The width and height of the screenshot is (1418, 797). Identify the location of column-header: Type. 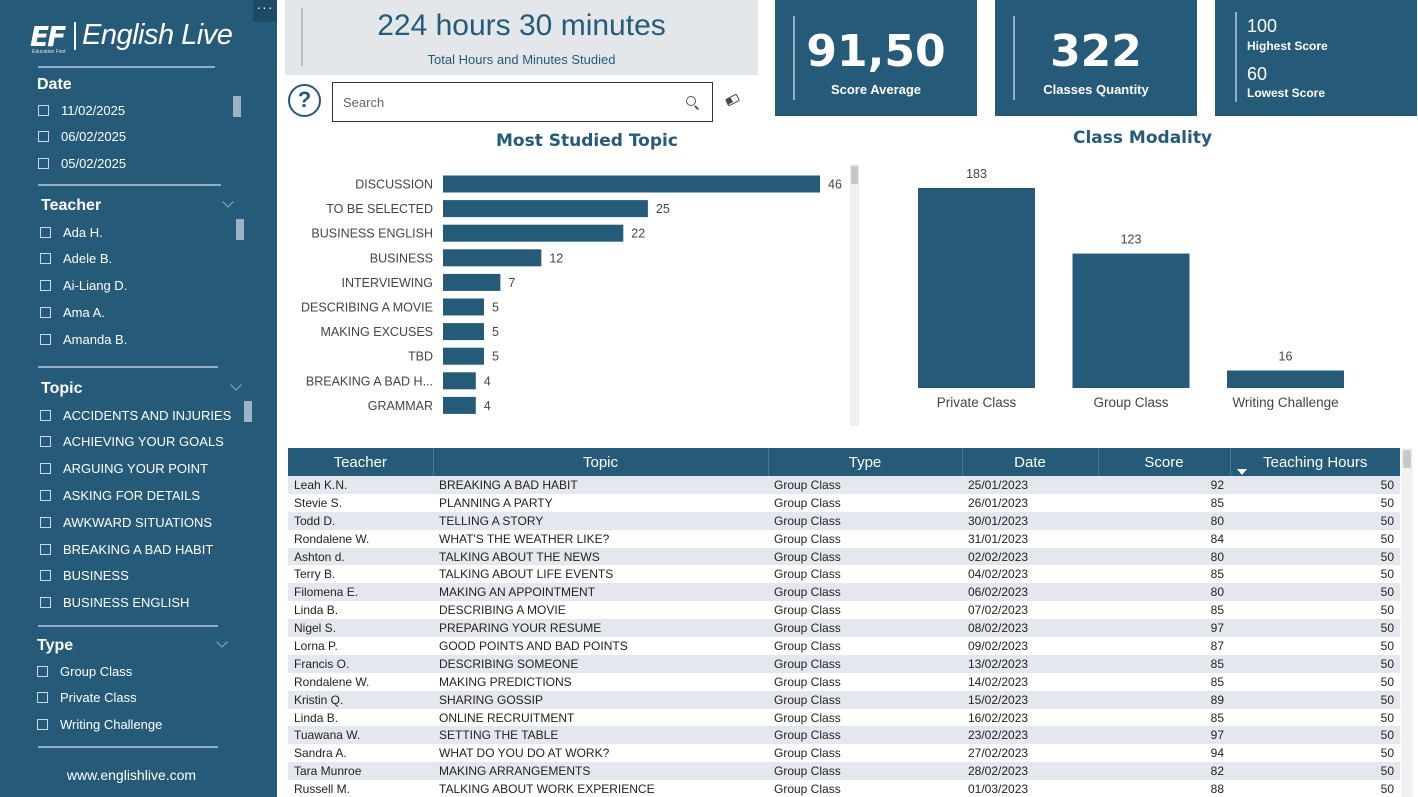
(865, 462).